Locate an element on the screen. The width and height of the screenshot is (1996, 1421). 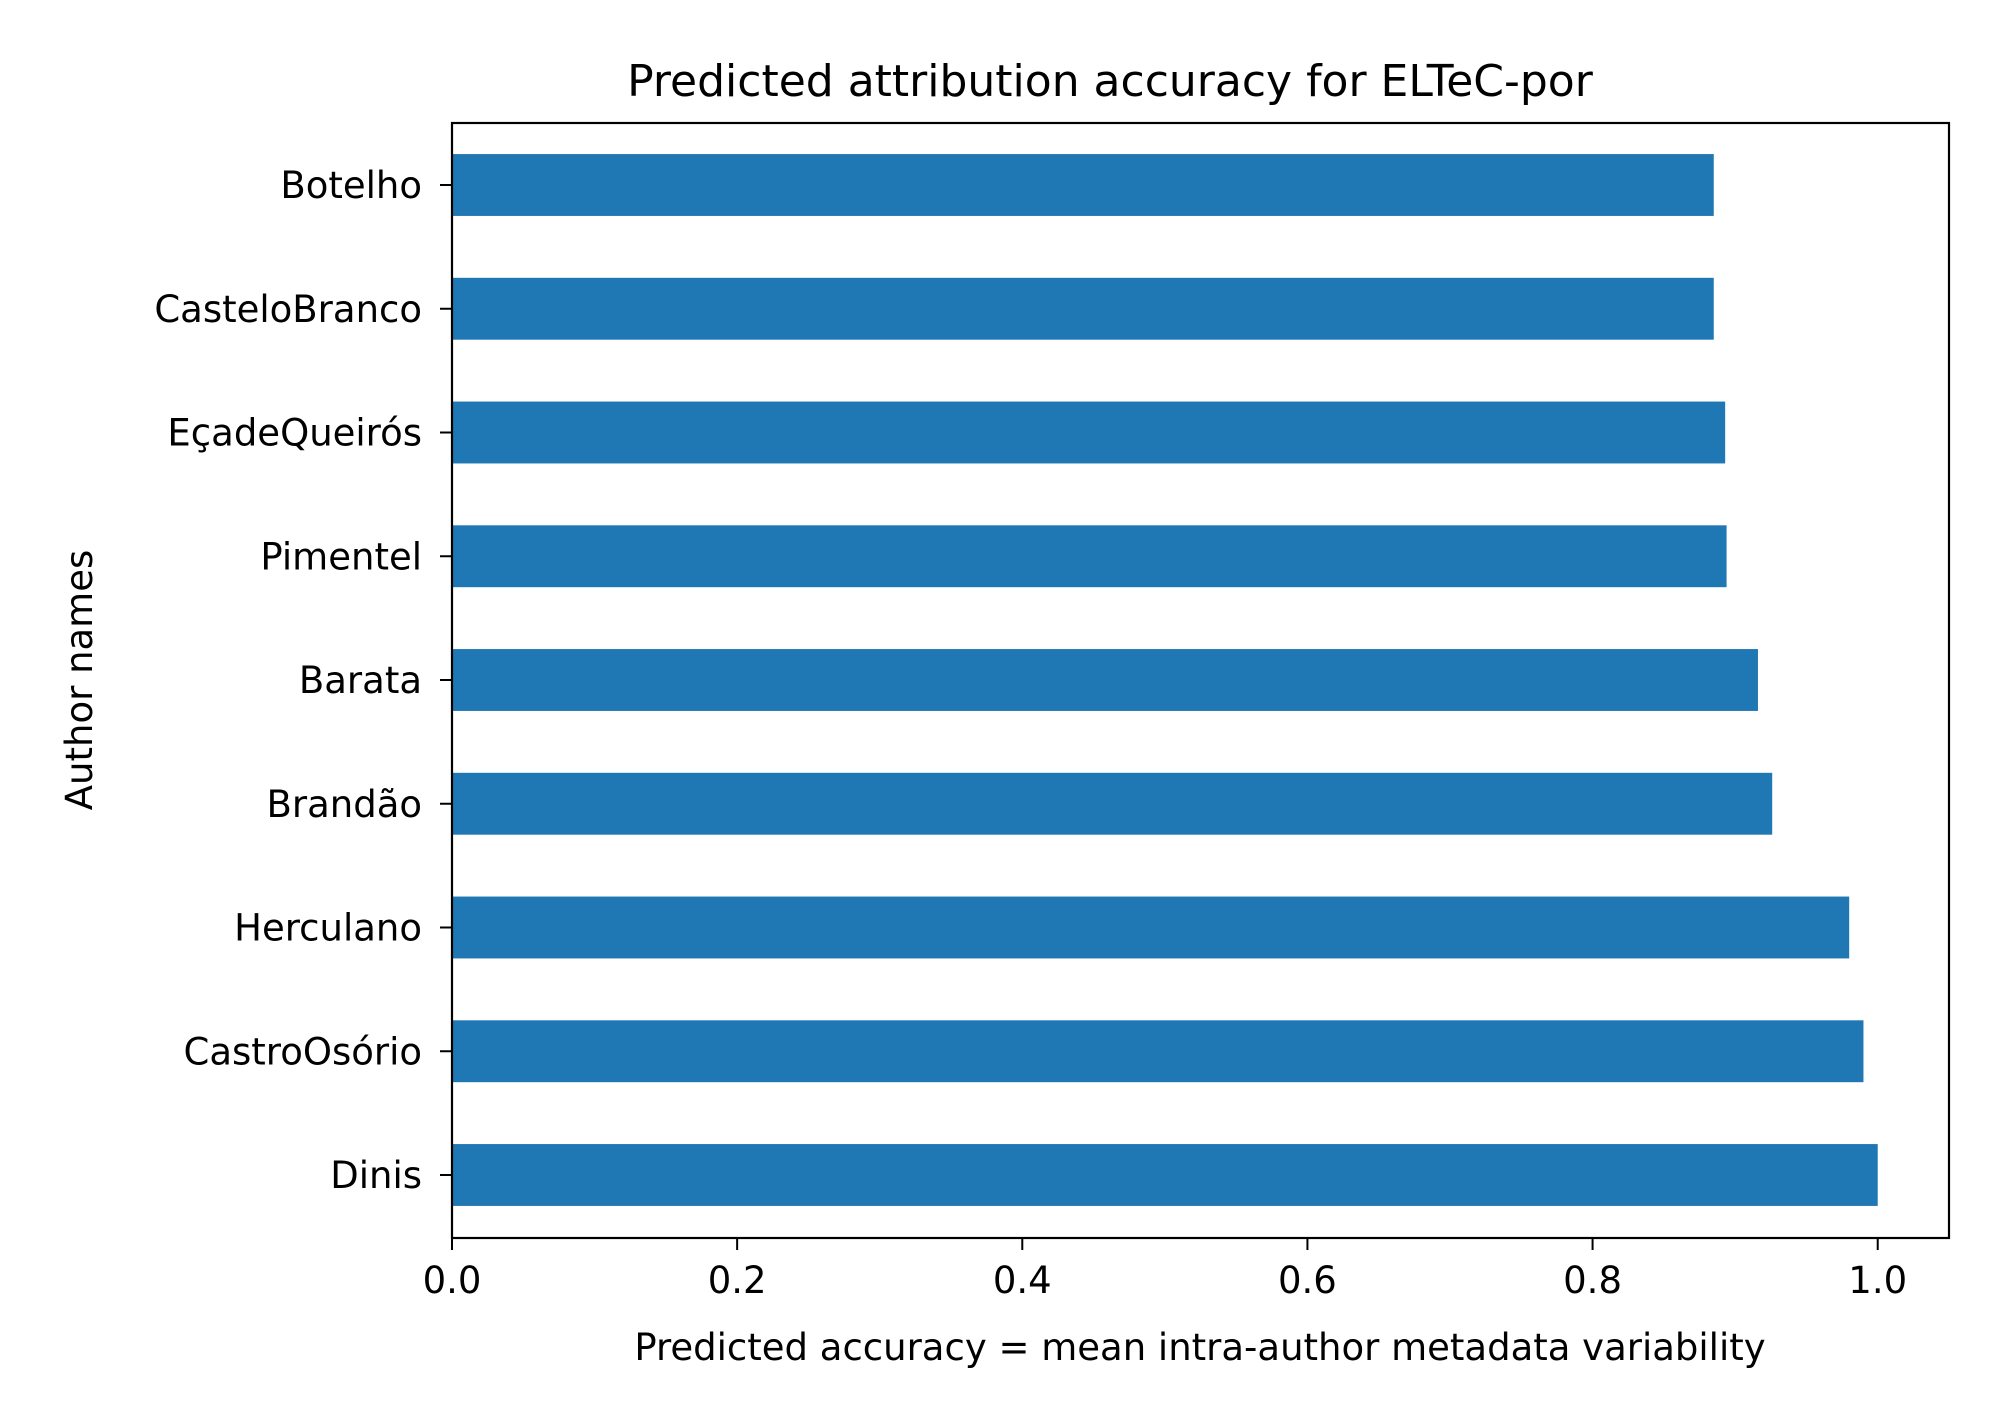
y-tick-label-5: Brandão is located at coordinates (344, 804).